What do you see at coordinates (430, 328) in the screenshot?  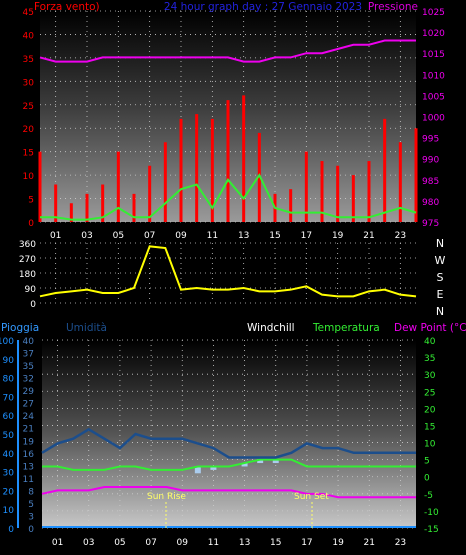 I see `dewpoint-label: Dew Point (°C)` at bounding box center [430, 328].